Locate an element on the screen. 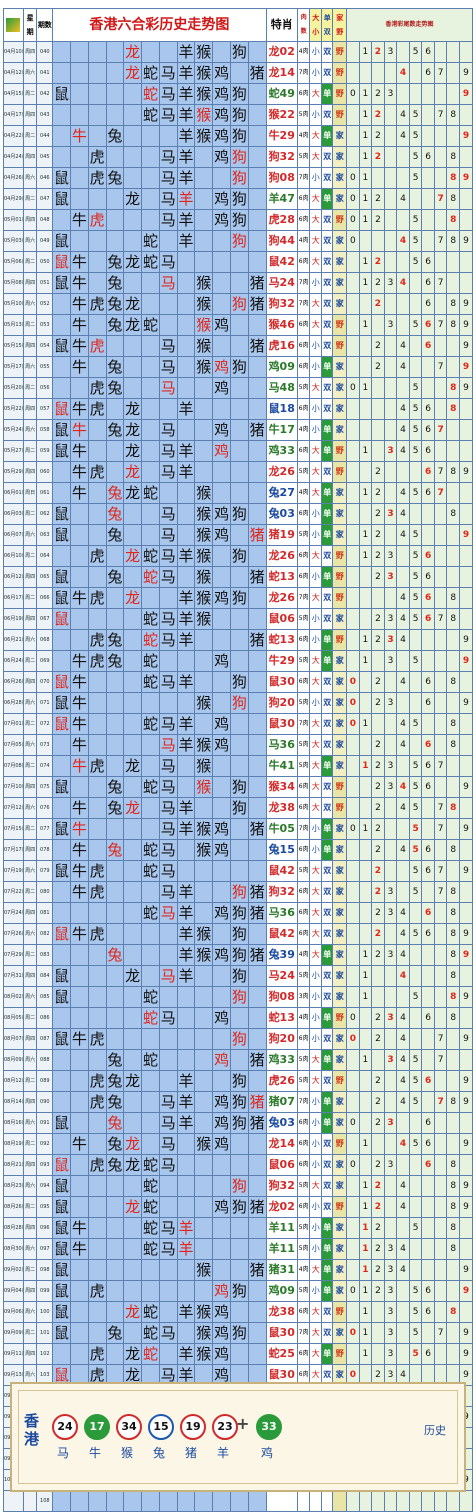 Image resolution: width=476 pixels, height=1512 pixels. zodiac-cell: 虎 is located at coordinates (97, 1081).